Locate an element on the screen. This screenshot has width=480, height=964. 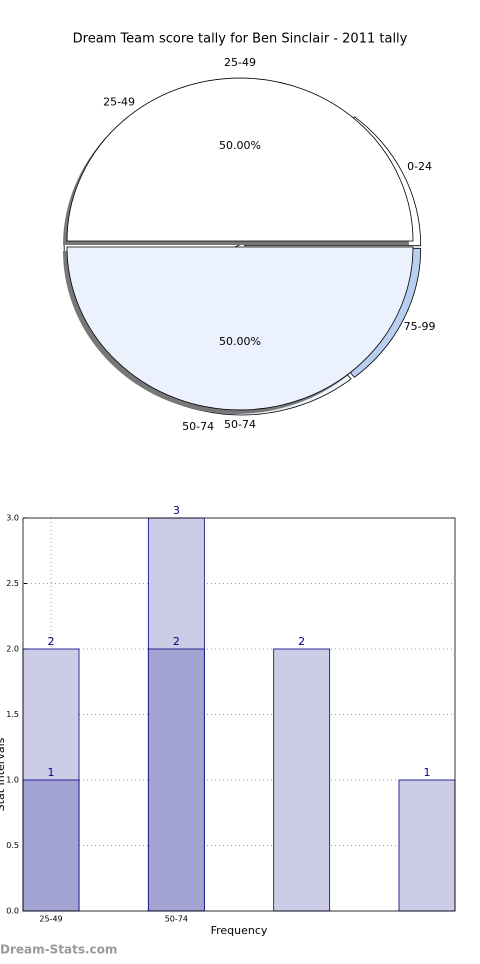
x-tick-label: 25-49 is located at coordinates (50, 919).